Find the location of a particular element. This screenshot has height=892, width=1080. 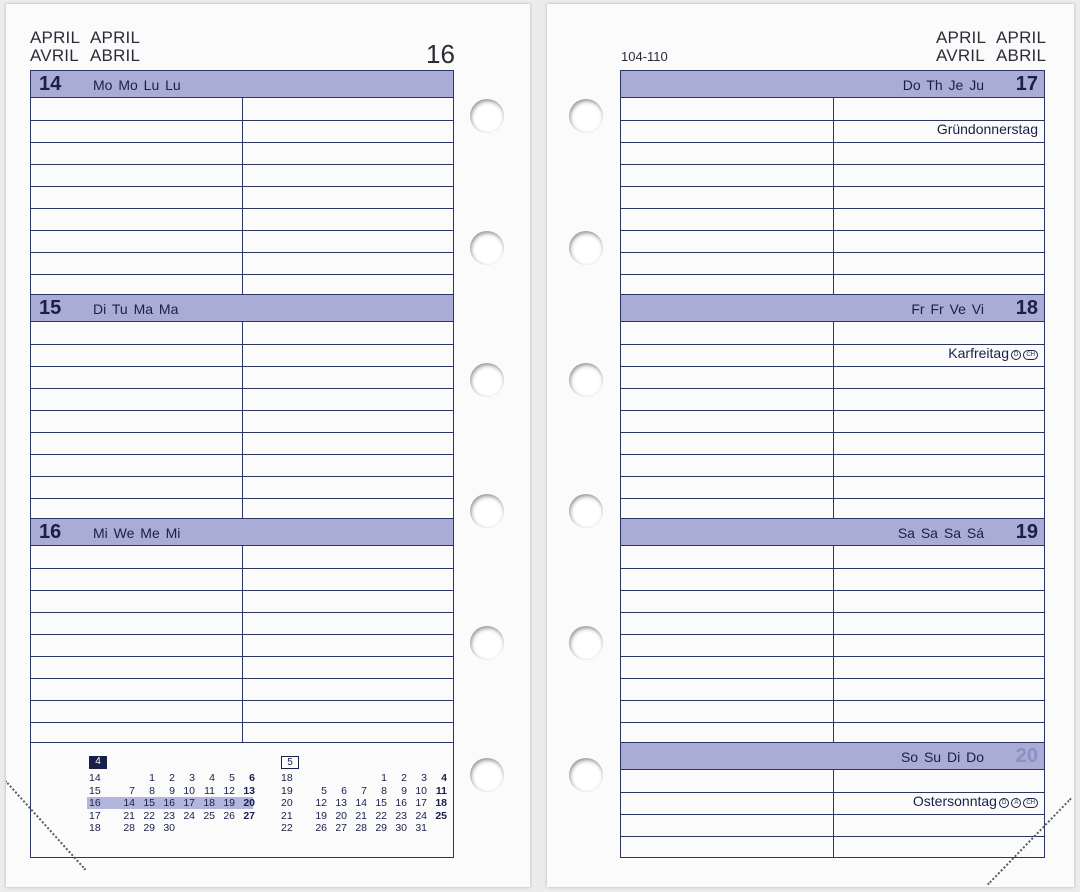

calendar-day: 9 is located at coordinates (404, 790).